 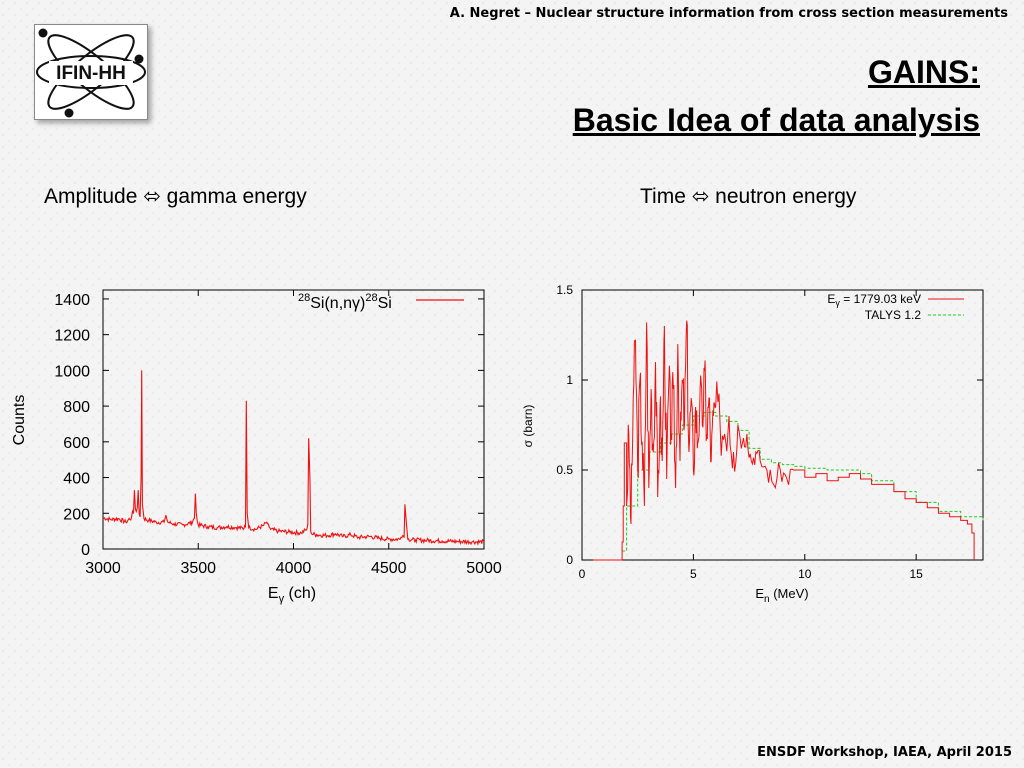 I want to click on x-tick-label: 5000, so click(x=484, y=568).